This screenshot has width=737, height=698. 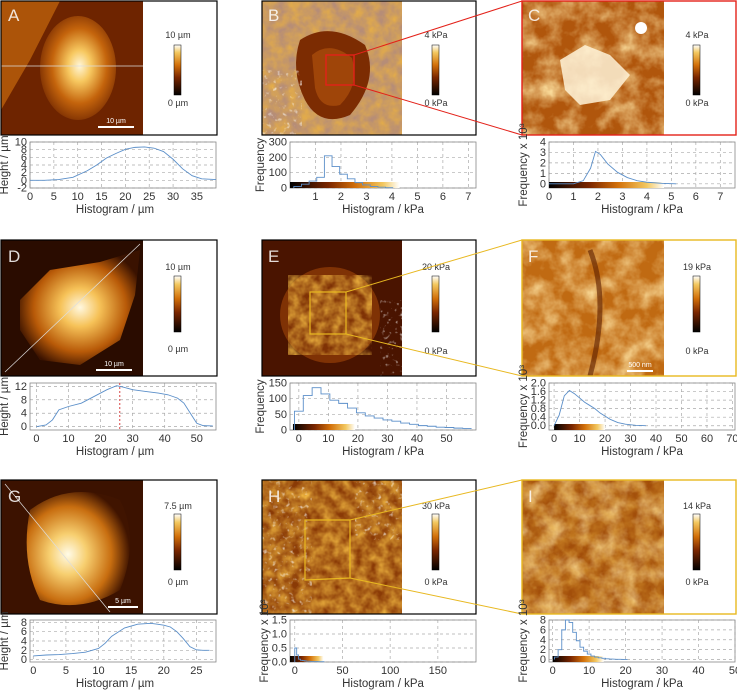 I want to click on x-tick-label: 30, so click(x=132, y=439).